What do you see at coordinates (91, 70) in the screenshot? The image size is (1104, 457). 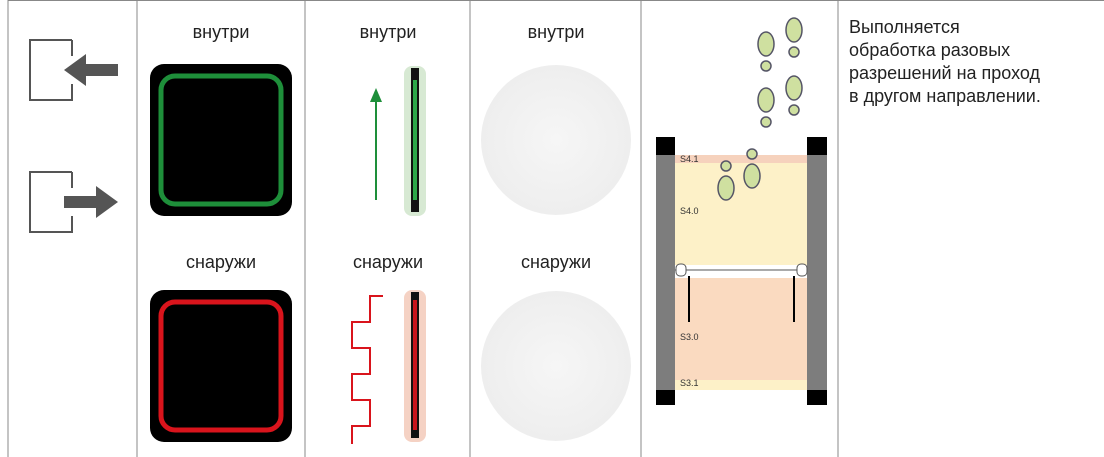 I see `enter-arrow` at bounding box center [91, 70].